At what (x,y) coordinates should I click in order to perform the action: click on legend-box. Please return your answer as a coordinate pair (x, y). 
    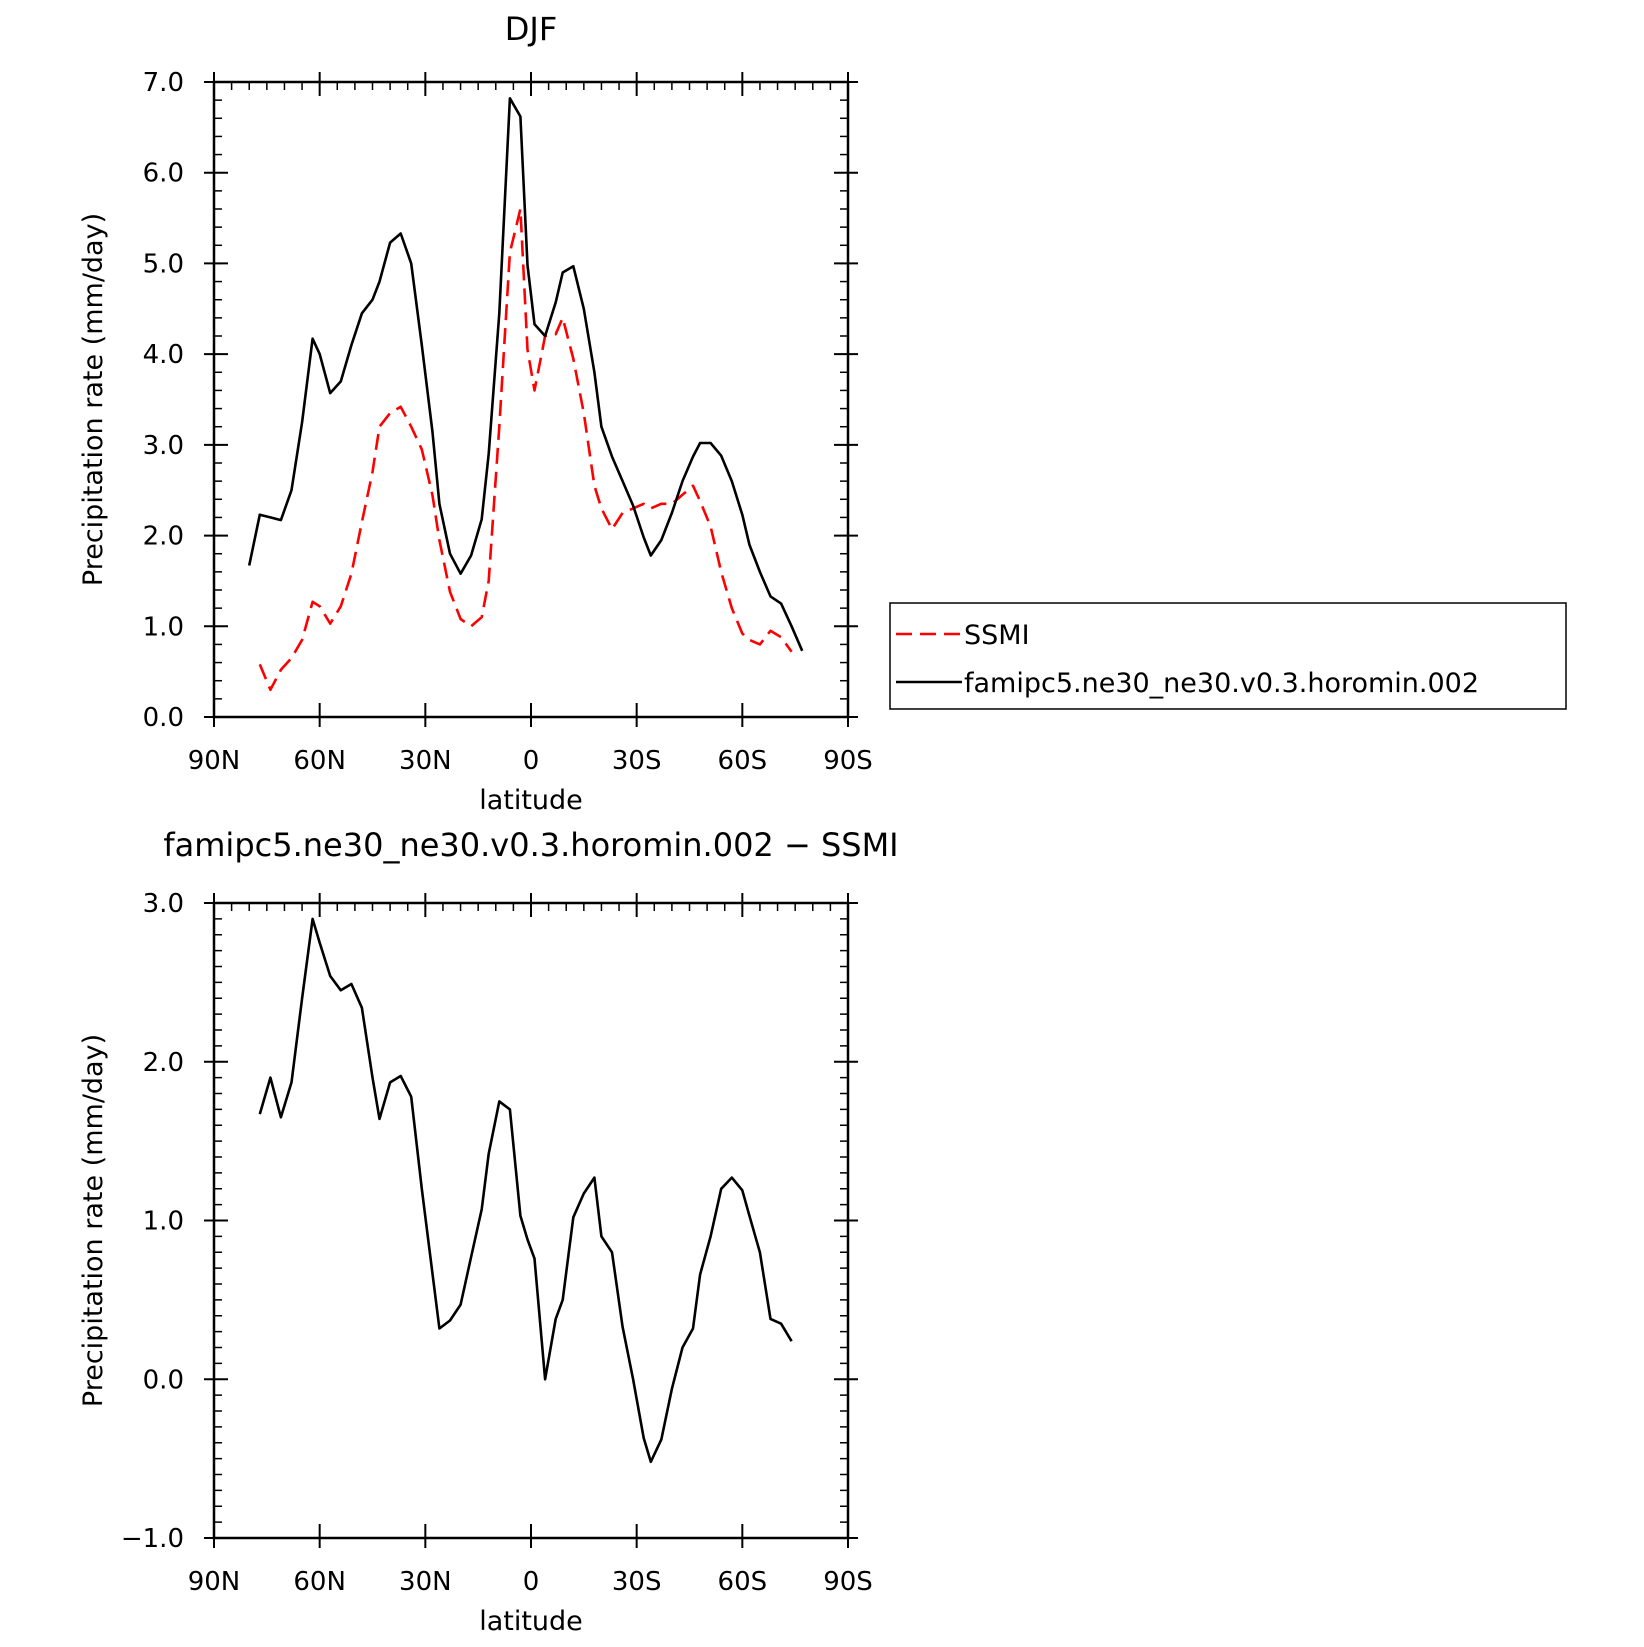
    Looking at the image, I should click on (1228, 656).